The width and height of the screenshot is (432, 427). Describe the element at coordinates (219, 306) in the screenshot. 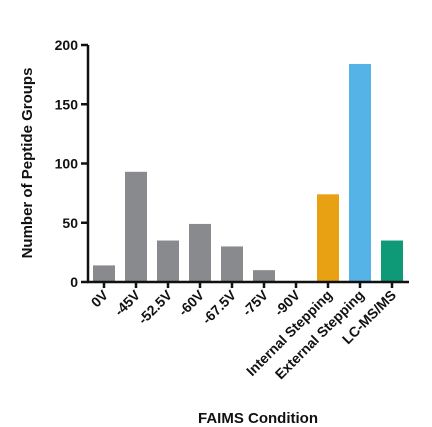

I see `x-tick-label: -67.5V` at that location.